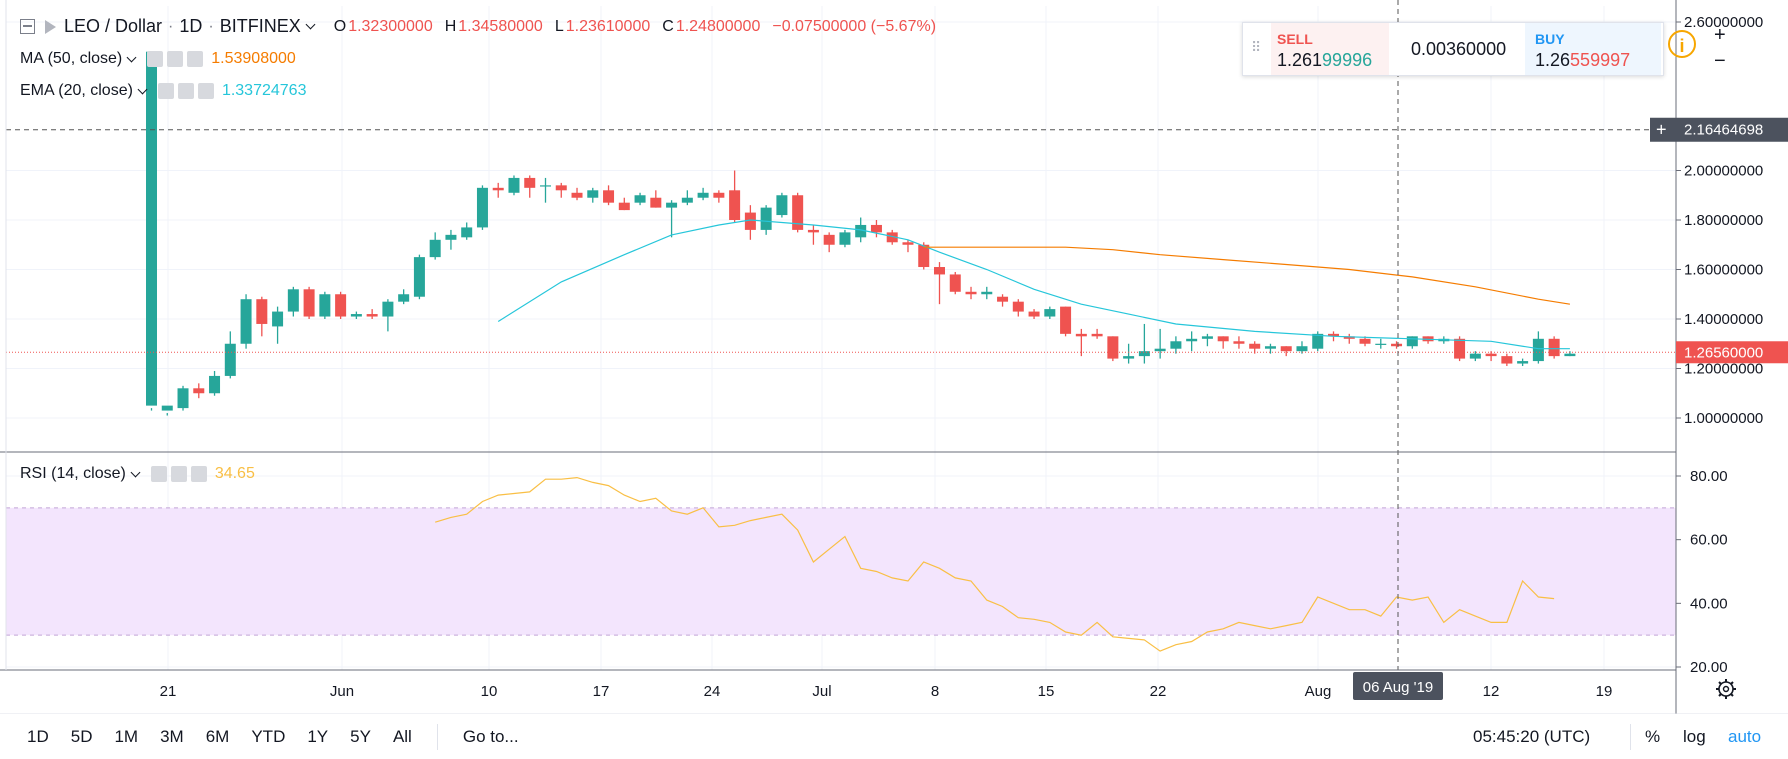  What do you see at coordinates (1682, 44) in the screenshot?
I see `info-icon: i` at bounding box center [1682, 44].